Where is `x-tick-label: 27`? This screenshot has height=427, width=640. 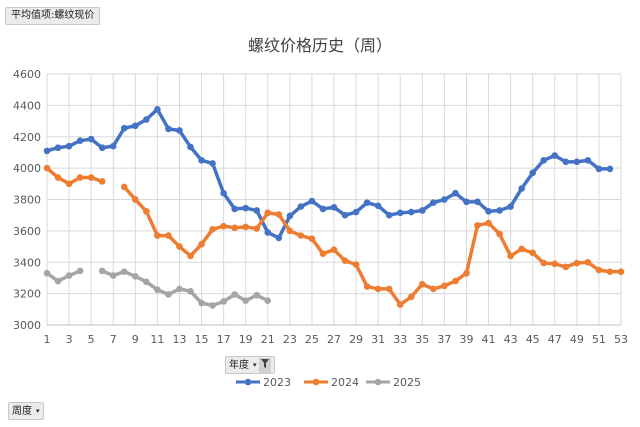
x-tick-label: 27 is located at coordinates (334, 339).